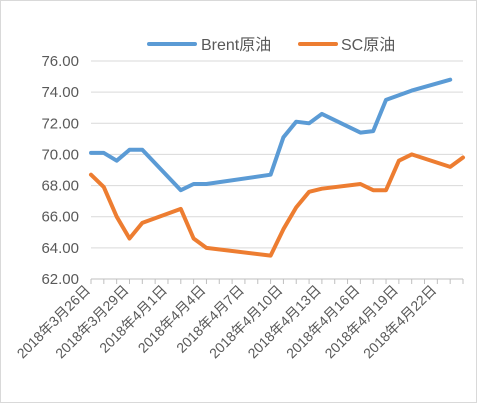 The image size is (477, 404). Describe the element at coordinates (60, 186) in the screenshot. I see `y-tick-label: 68.00` at that location.